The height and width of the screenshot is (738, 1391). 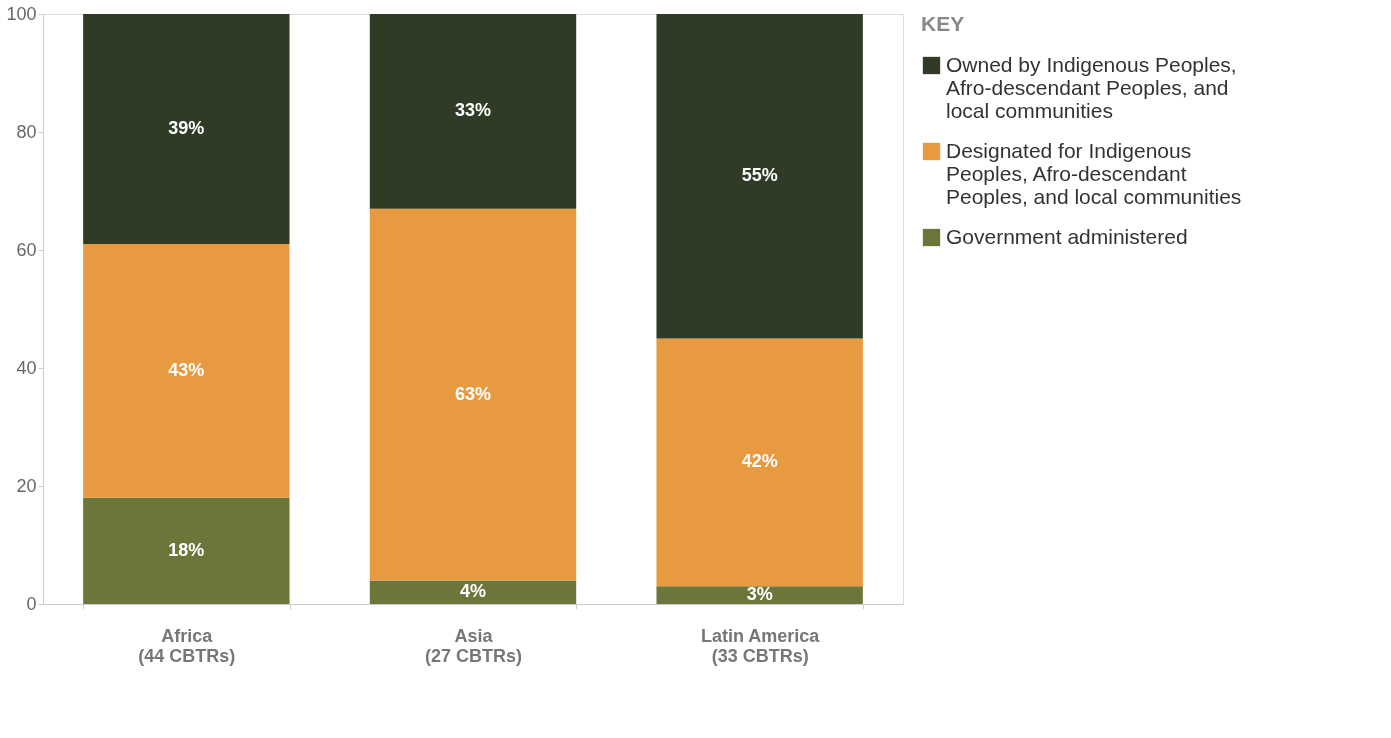 I want to click on data-label: 18%, so click(x=186, y=549).